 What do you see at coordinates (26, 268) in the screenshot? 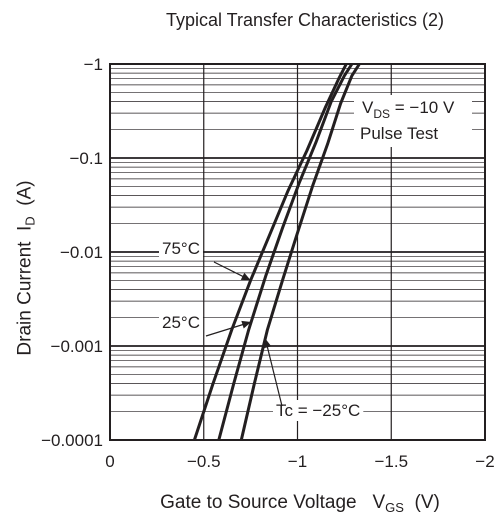
I see `y-axis-label: Drain Current ID (A)` at bounding box center [26, 268].